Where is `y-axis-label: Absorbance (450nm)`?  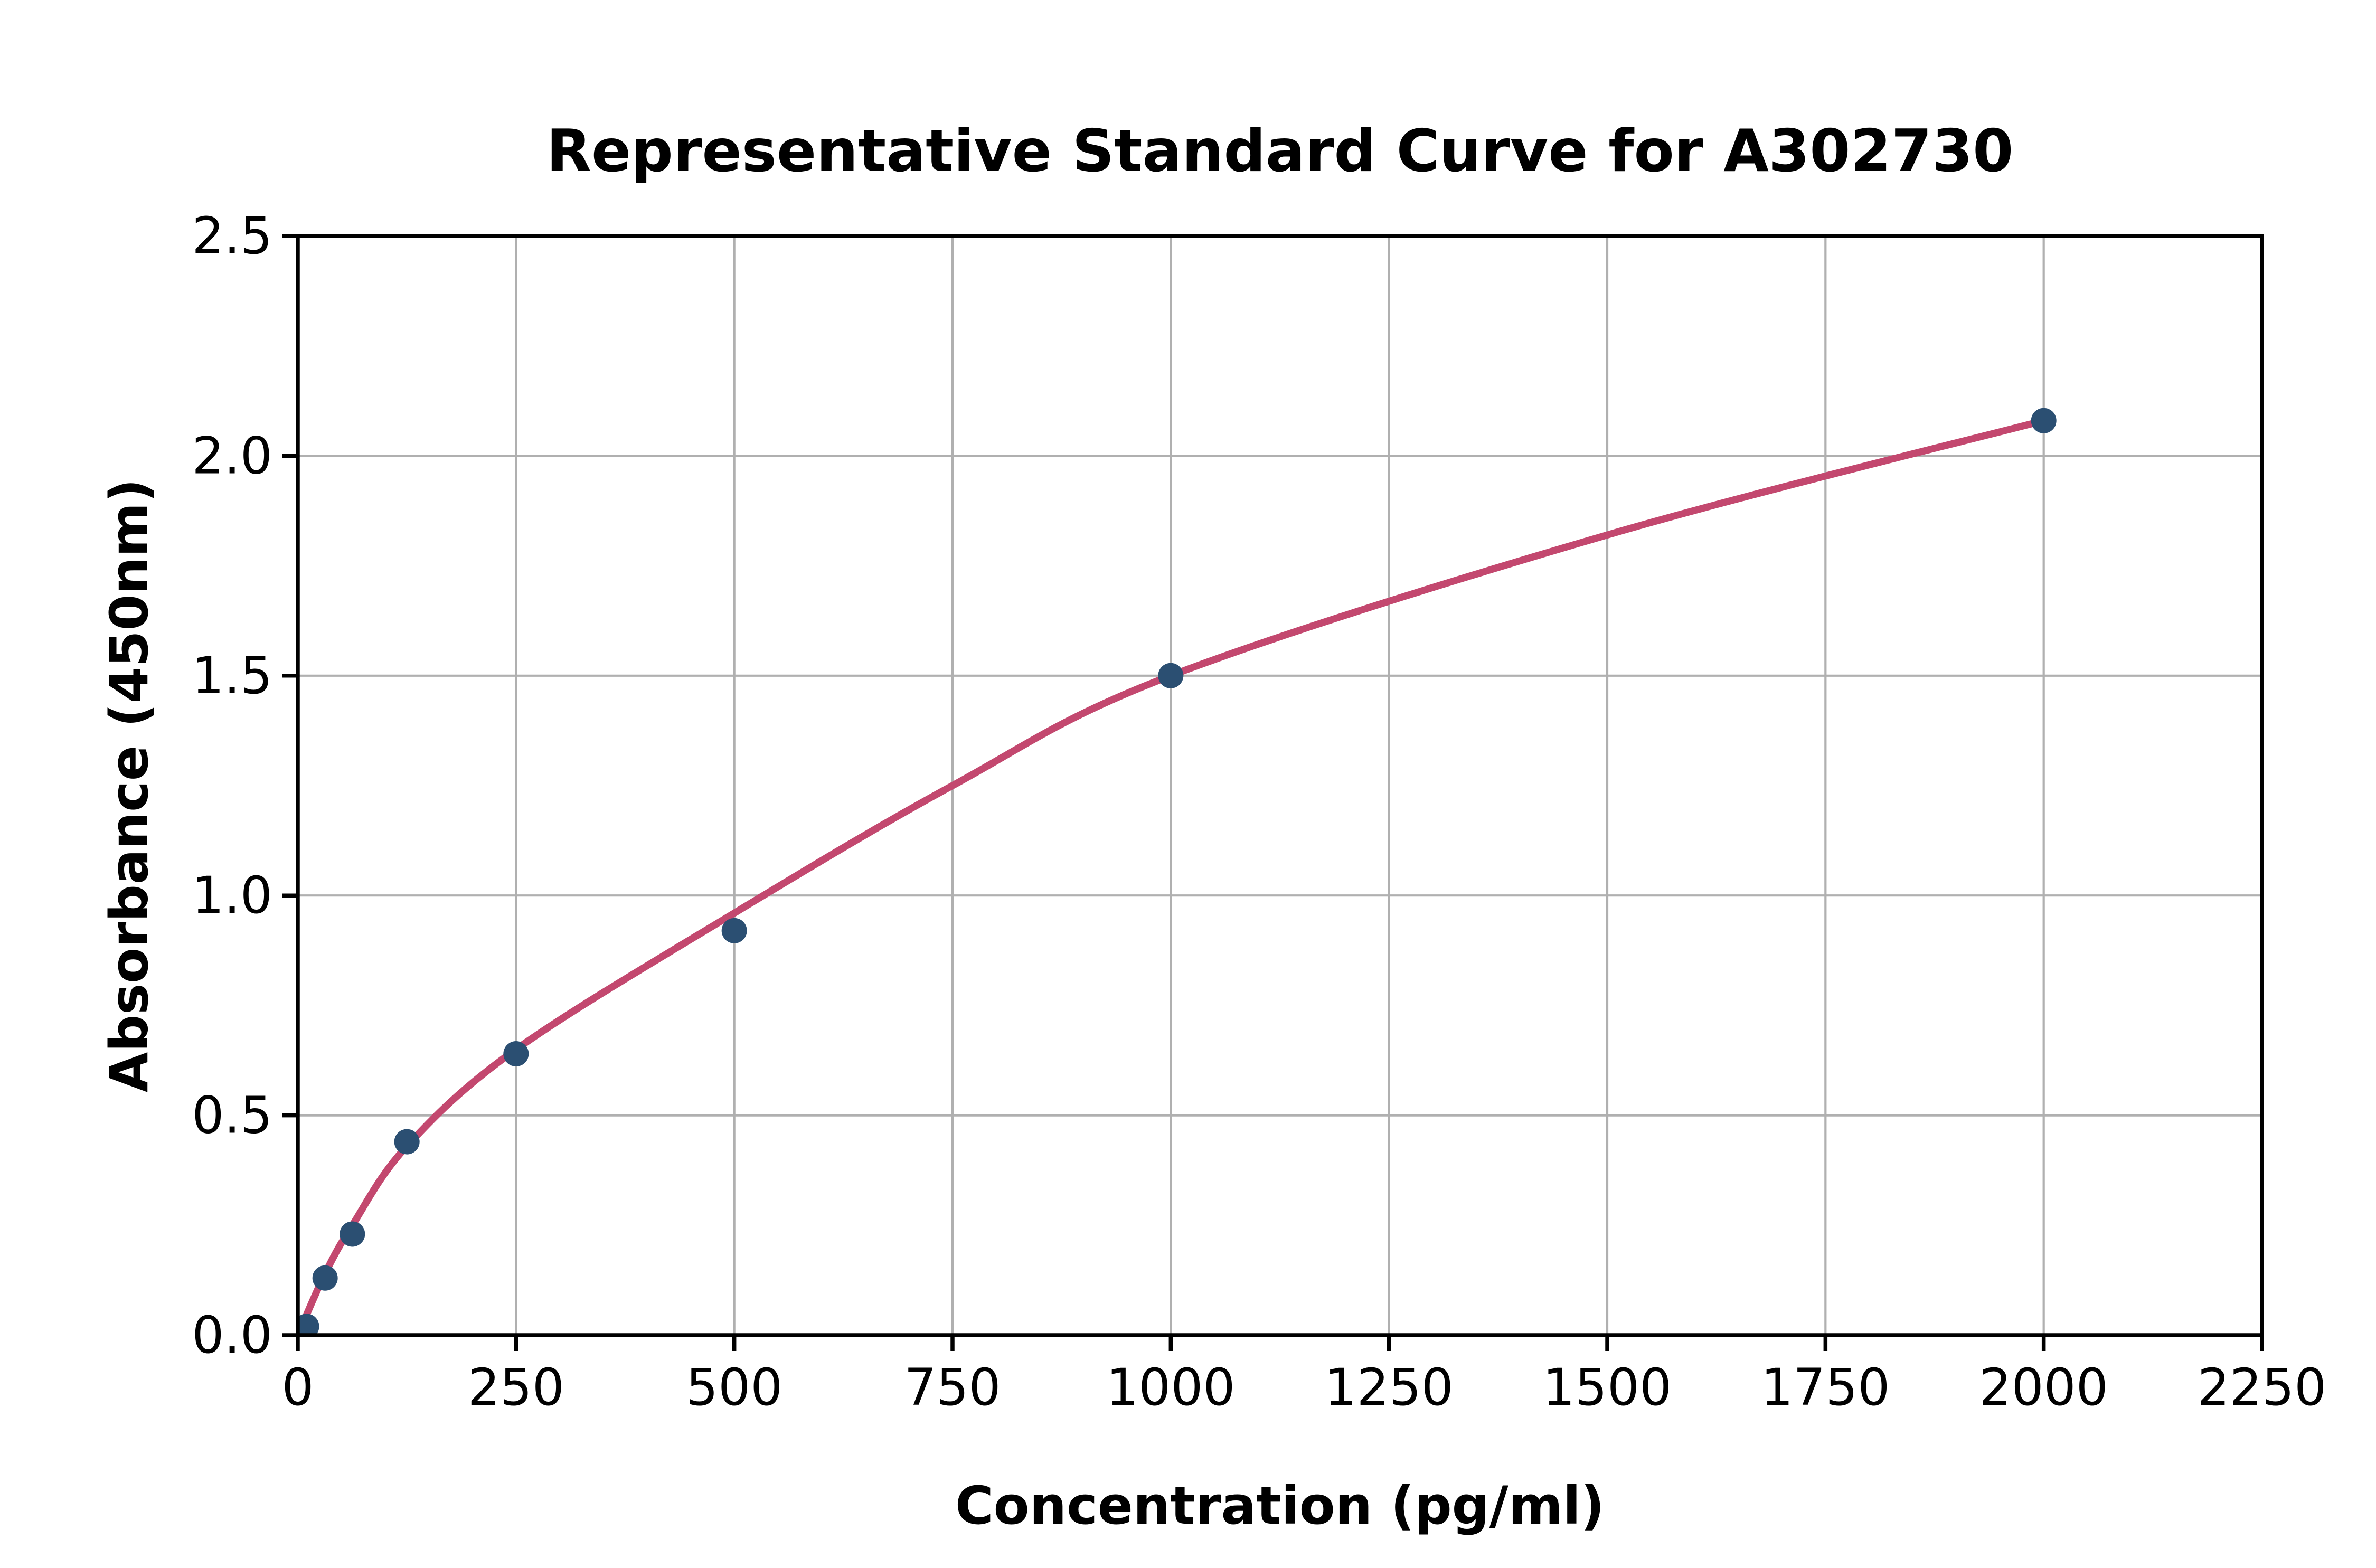
y-axis-label: Absorbance (450nm) is located at coordinates (129, 785).